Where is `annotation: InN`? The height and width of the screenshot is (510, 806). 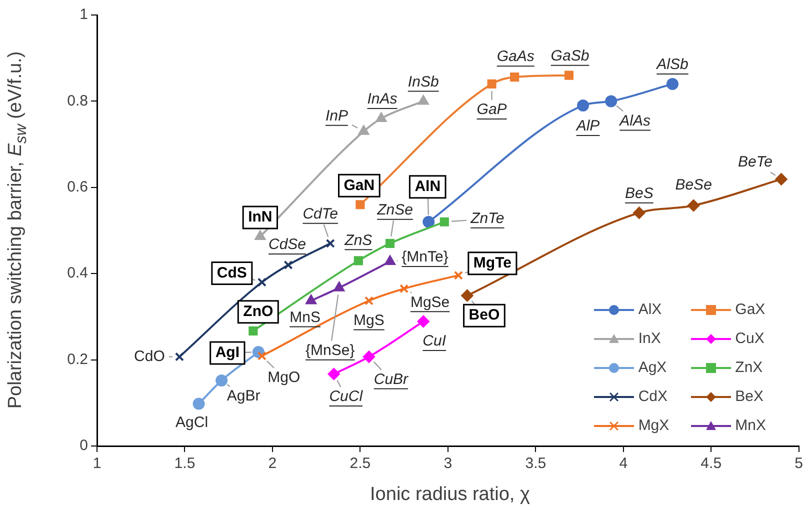
annotation: InN is located at coordinates (260, 217).